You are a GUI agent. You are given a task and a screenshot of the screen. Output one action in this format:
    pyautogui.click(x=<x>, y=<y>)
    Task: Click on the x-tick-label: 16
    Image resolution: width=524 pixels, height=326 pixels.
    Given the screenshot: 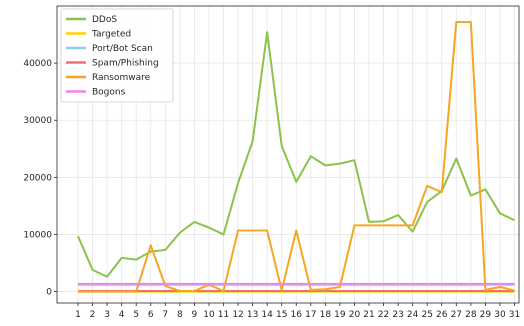 What is the action you would take?
    pyautogui.click(x=297, y=315)
    